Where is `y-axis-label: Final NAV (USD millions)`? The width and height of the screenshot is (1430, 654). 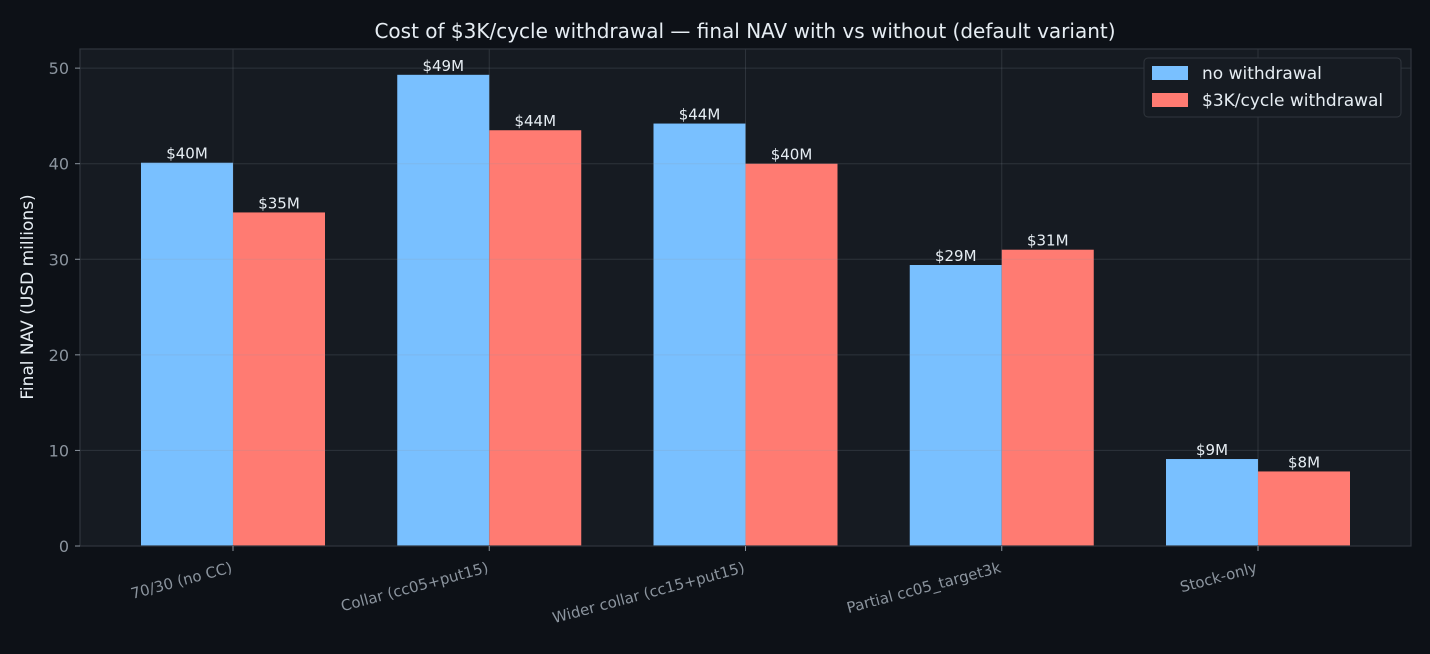
y-axis-label: Final NAV (USD millions) is located at coordinates (28, 296).